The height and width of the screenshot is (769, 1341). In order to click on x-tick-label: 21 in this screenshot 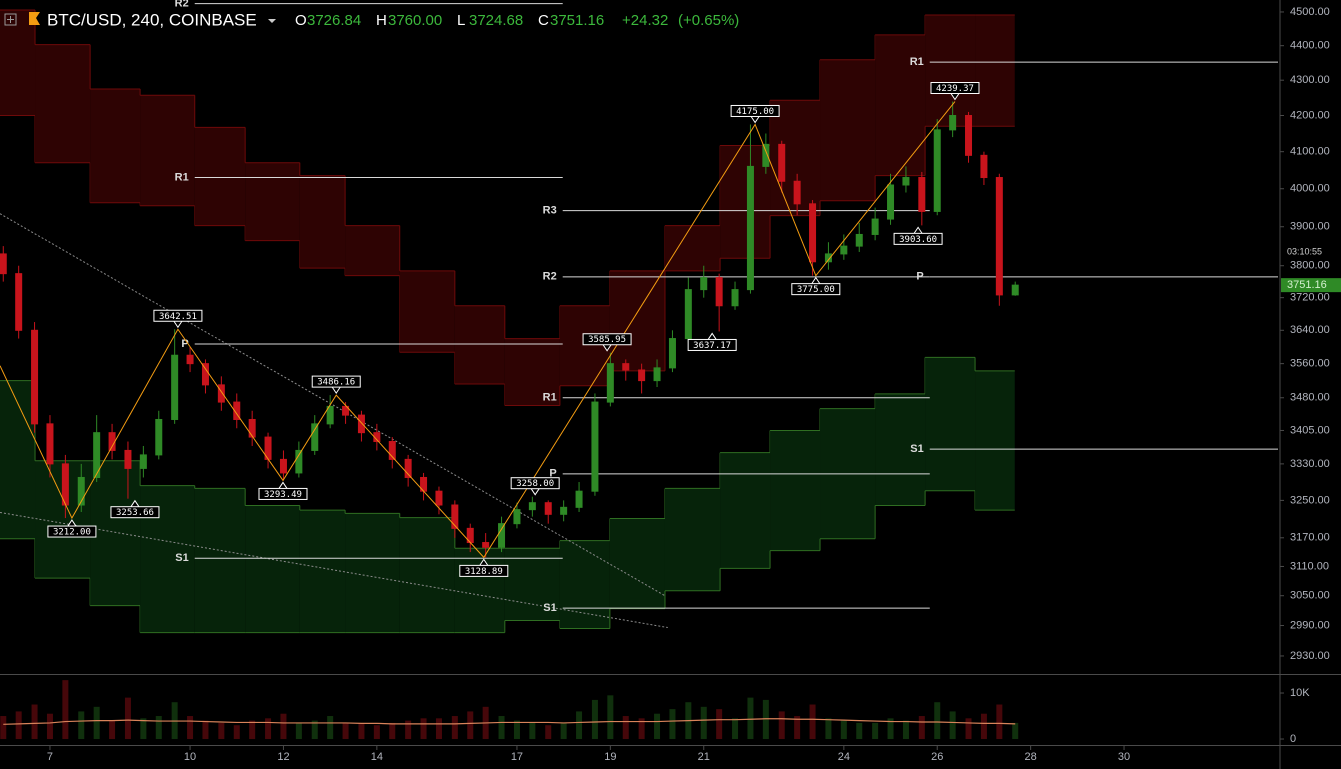, I will do `click(704, 757)`.